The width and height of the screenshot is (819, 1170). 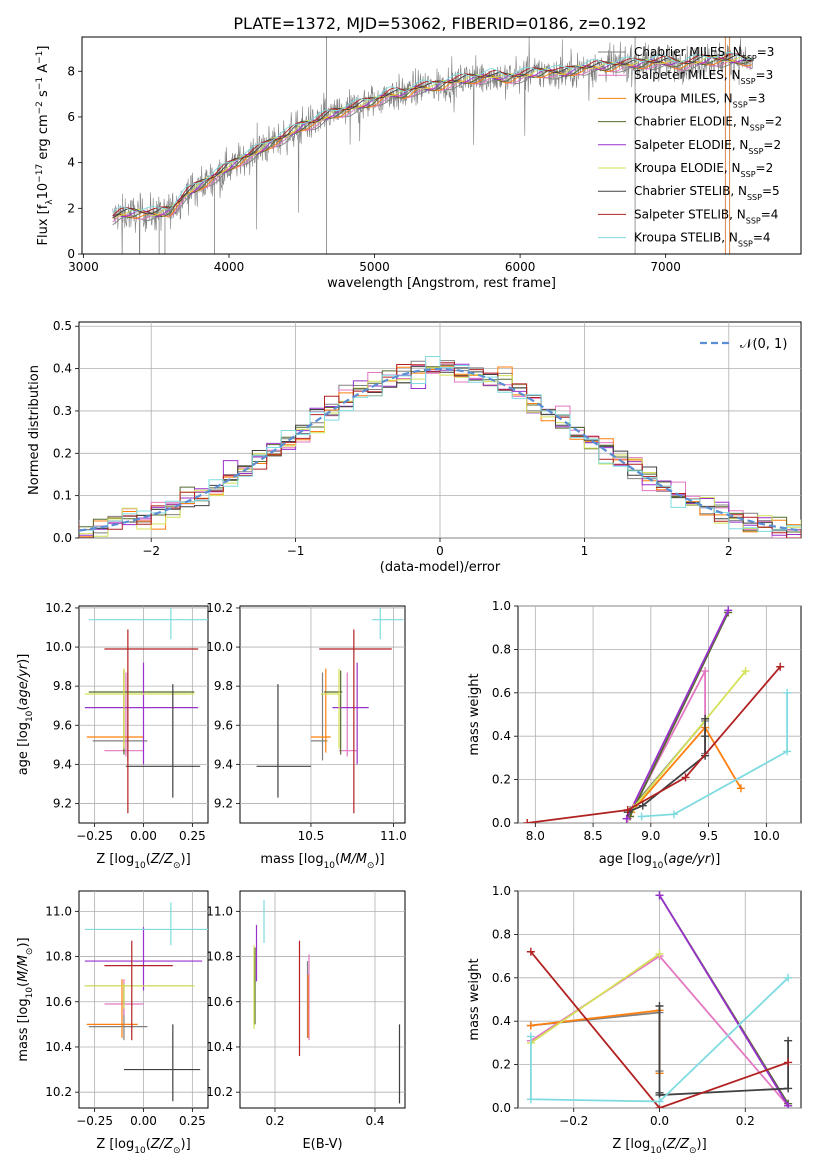 What do you see at coordinates (501, 978) in the screenshot?
I see `y-tick-label-3: 0.6` at bounding box center [501, 978].